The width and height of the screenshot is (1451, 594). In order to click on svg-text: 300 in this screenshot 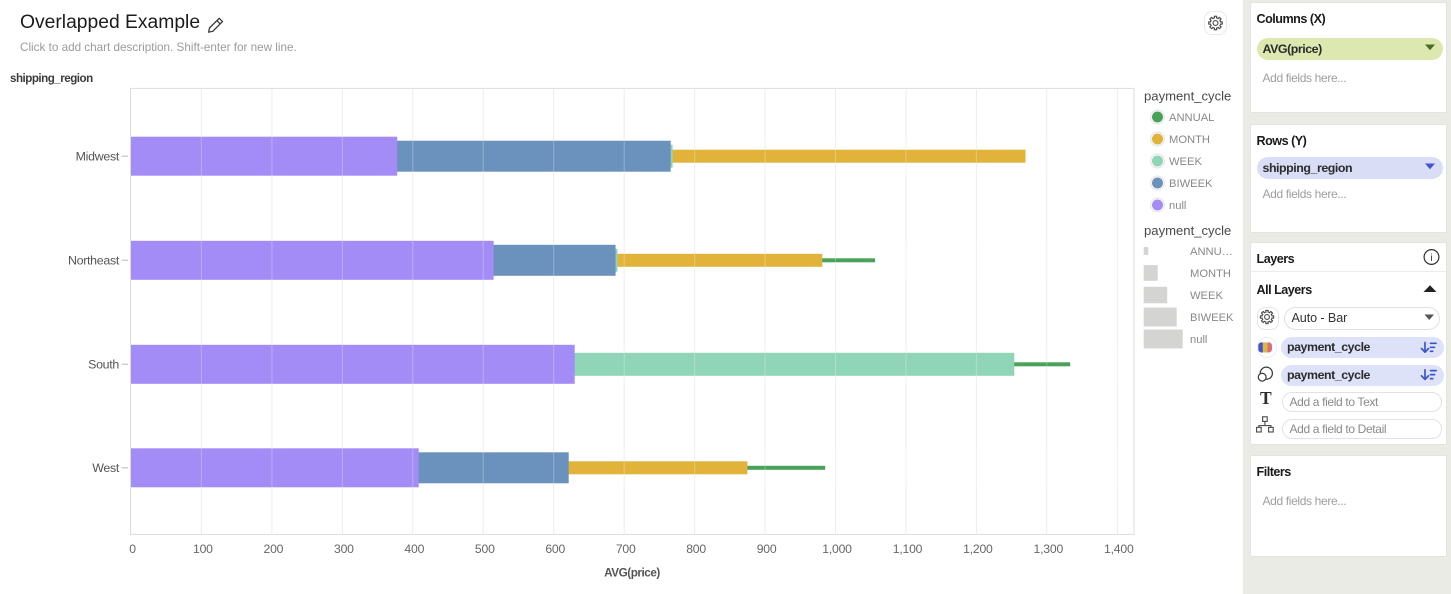, I will do `click(344, 549)`.